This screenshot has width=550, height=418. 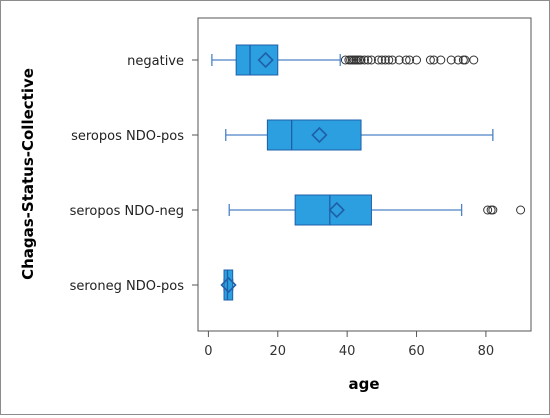 What do you see at coordinates (347, 351) in the screenshot?
I see `x-tick-label: 40` at bounding box center [347, 351].